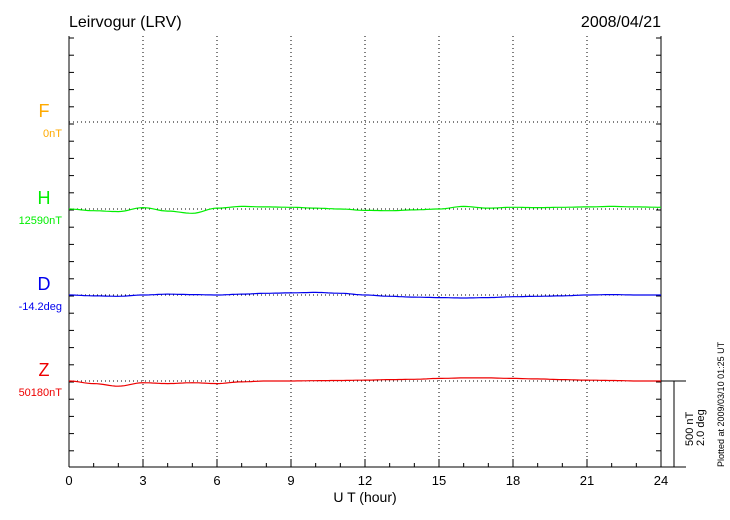 This screenshot has height=520, width=730. Describe the element at coordinates (365, 480) in the screenshot. I see `x-tick-label: 12` at that location.